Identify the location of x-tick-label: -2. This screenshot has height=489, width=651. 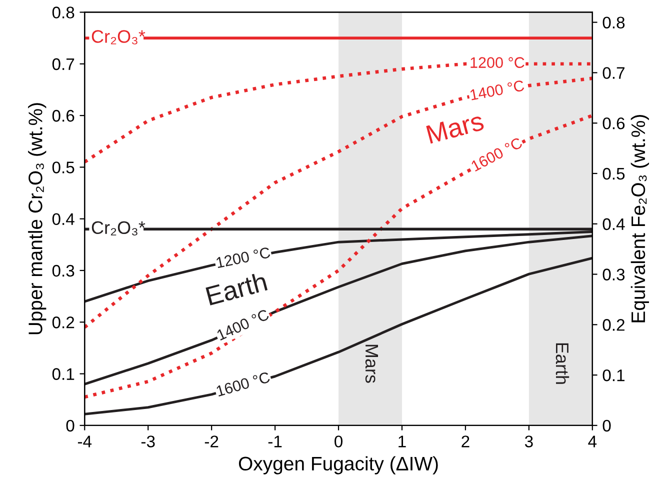
(211, 442).